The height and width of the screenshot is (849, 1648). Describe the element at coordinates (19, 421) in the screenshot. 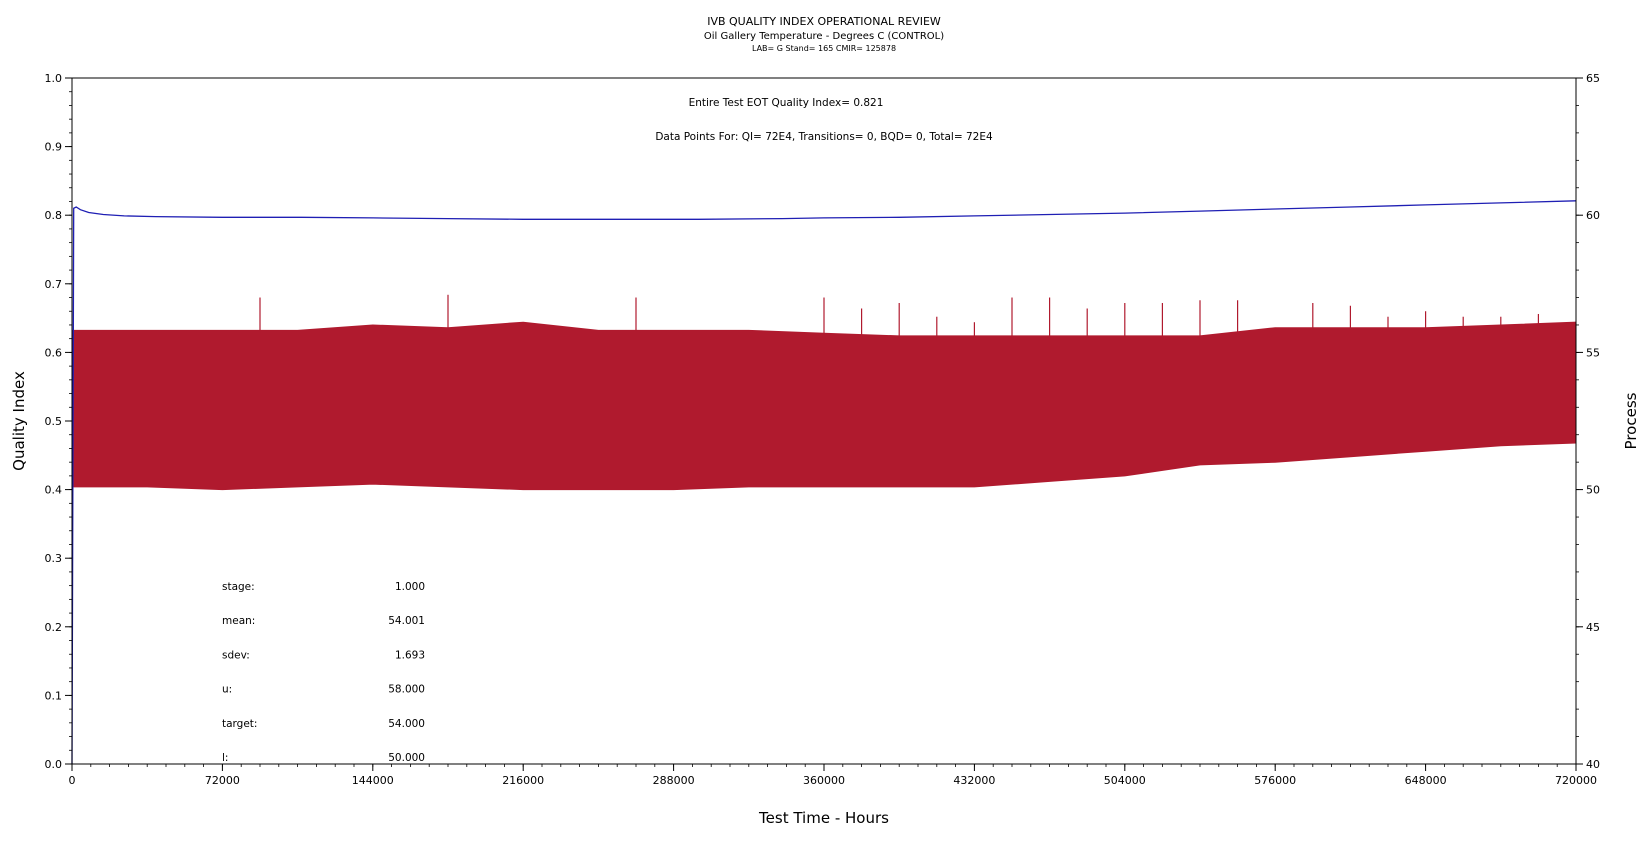

I see `y-axis-title: Quality Index` at that location.